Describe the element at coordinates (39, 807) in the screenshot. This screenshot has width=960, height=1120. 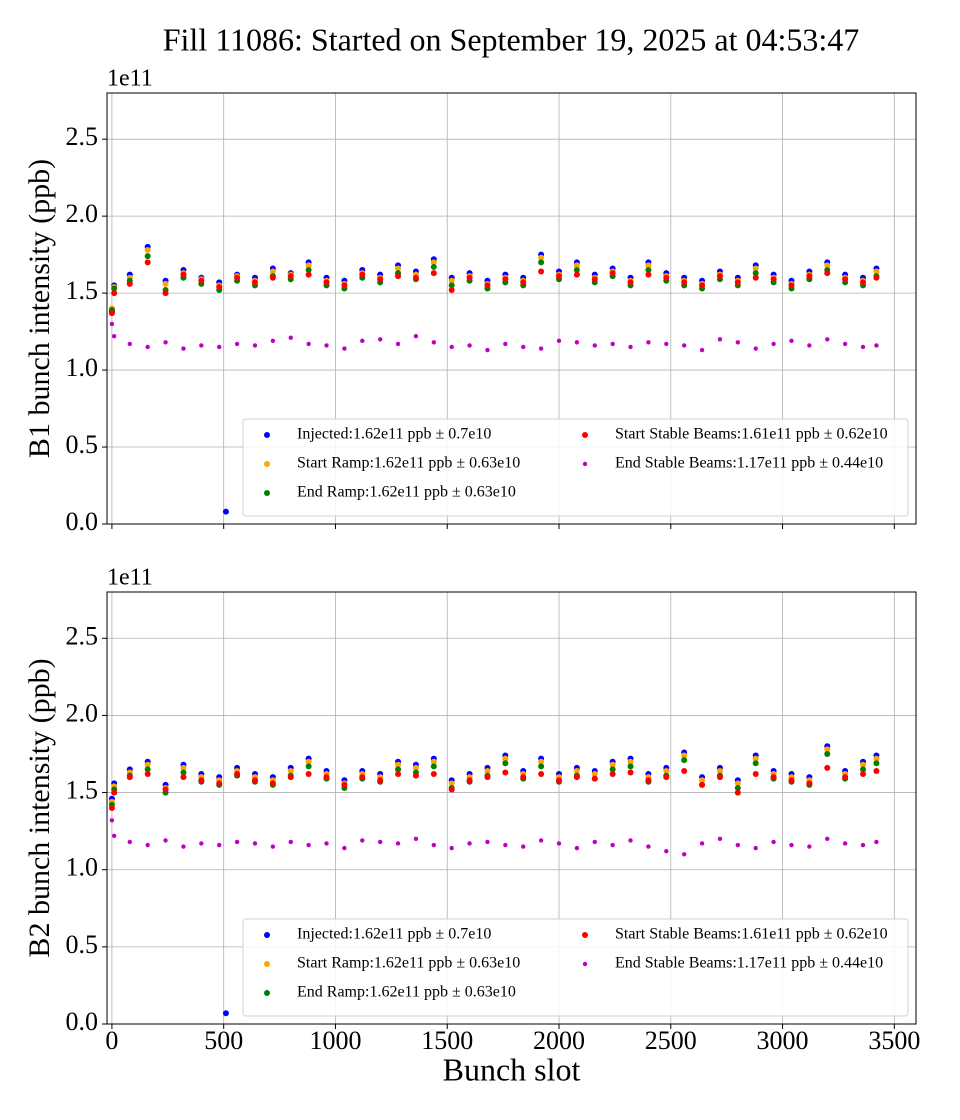
I see `y-axis-label: B2 bunch intensity (ppb)` at that location.